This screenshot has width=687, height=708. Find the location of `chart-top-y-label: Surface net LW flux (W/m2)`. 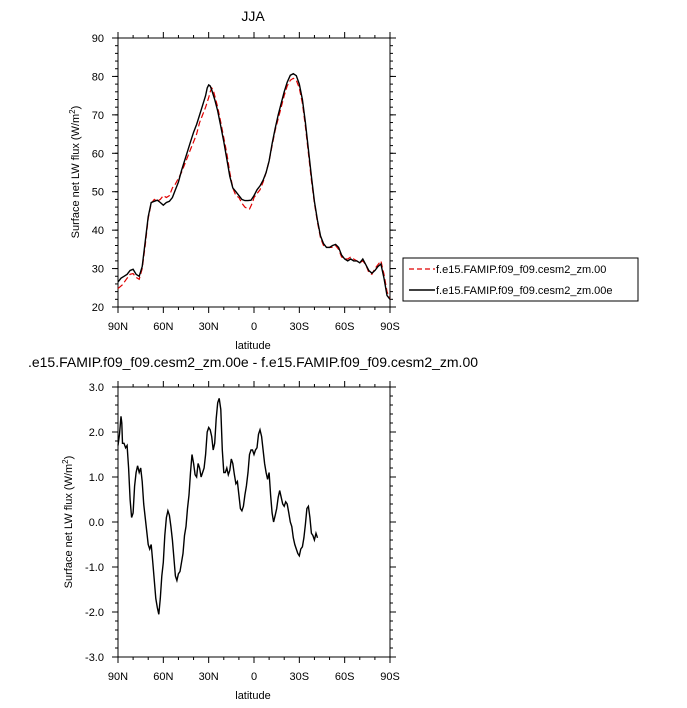

chart-top-y-label: Surface net LW flux (W/m2) is located at coordinates (75, 172).